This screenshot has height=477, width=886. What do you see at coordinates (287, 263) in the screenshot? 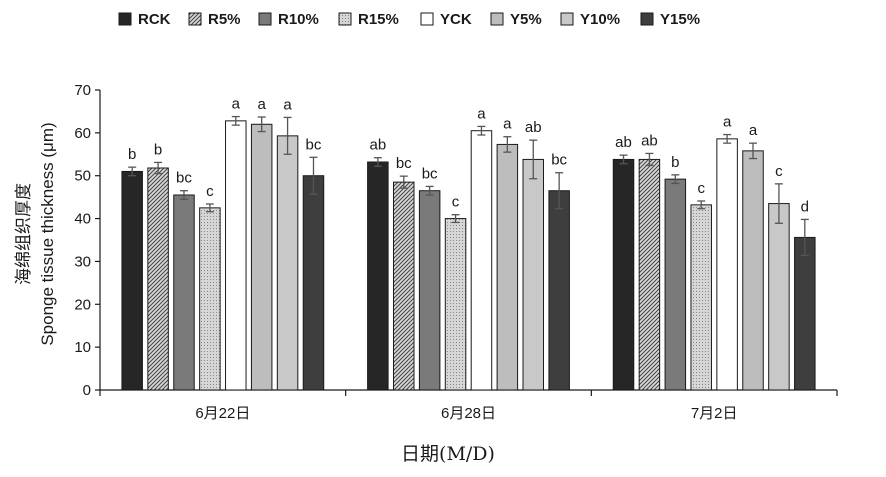
I see `bar-Y10%-1` at bounding box center [287, 263].